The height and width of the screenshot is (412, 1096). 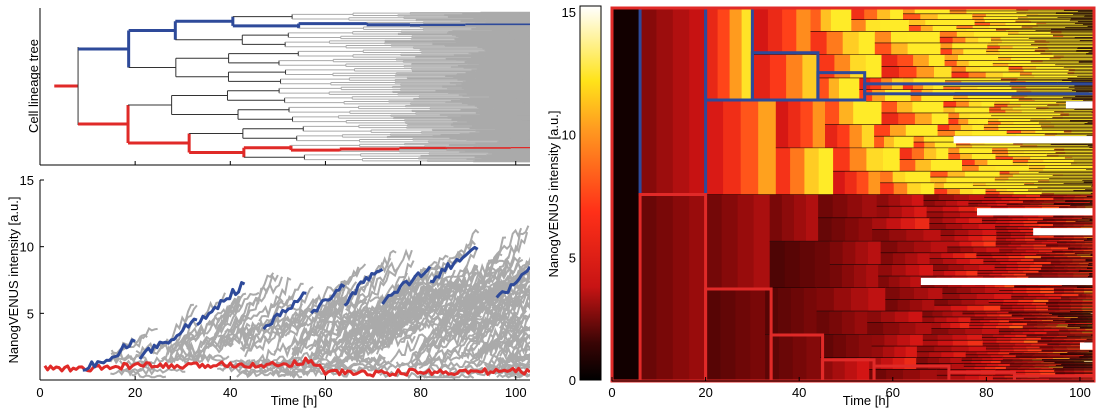 I want to click on high-lineage-trace, so click(x=109, y=355).